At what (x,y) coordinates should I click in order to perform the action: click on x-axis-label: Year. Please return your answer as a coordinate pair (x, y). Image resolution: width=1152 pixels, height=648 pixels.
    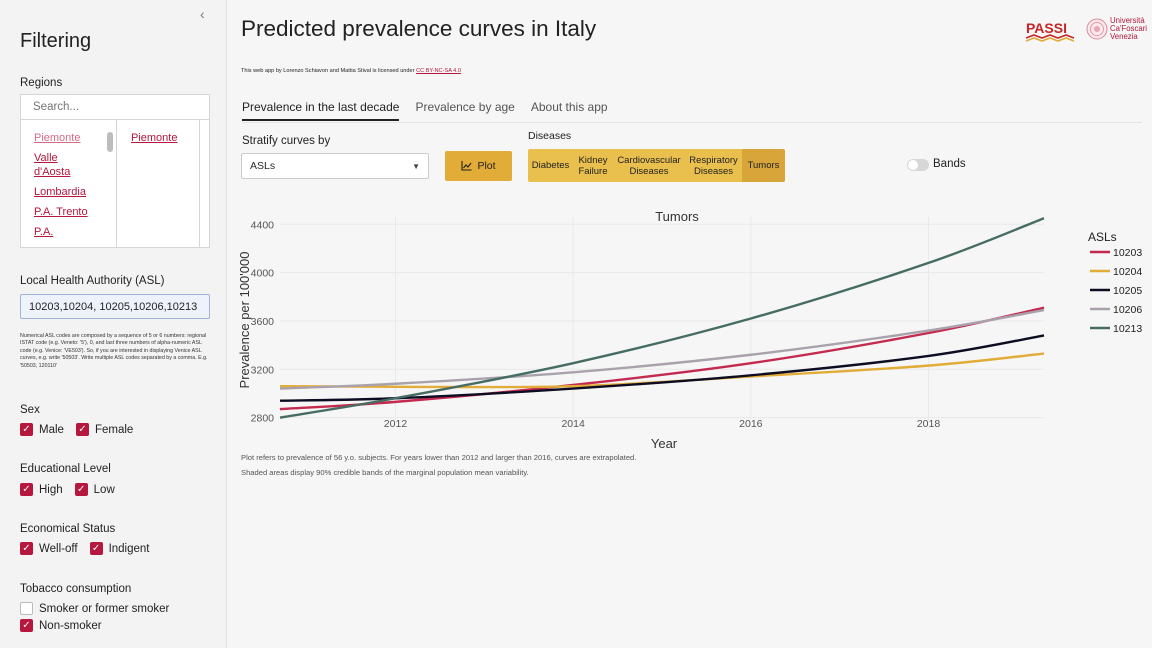
    Looking at the image, I should click on (664, 443).